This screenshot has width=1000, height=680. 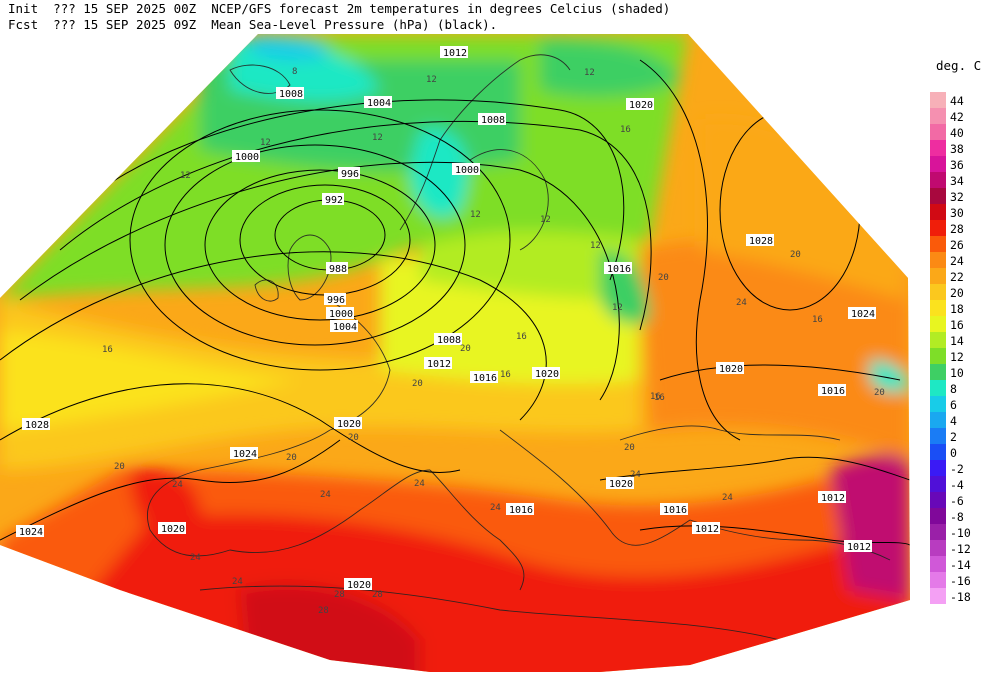 What do you see at coordinates (957, 469) in the screenshot?
I see `colorbar-label: -2` at bounding box center [957, 469].